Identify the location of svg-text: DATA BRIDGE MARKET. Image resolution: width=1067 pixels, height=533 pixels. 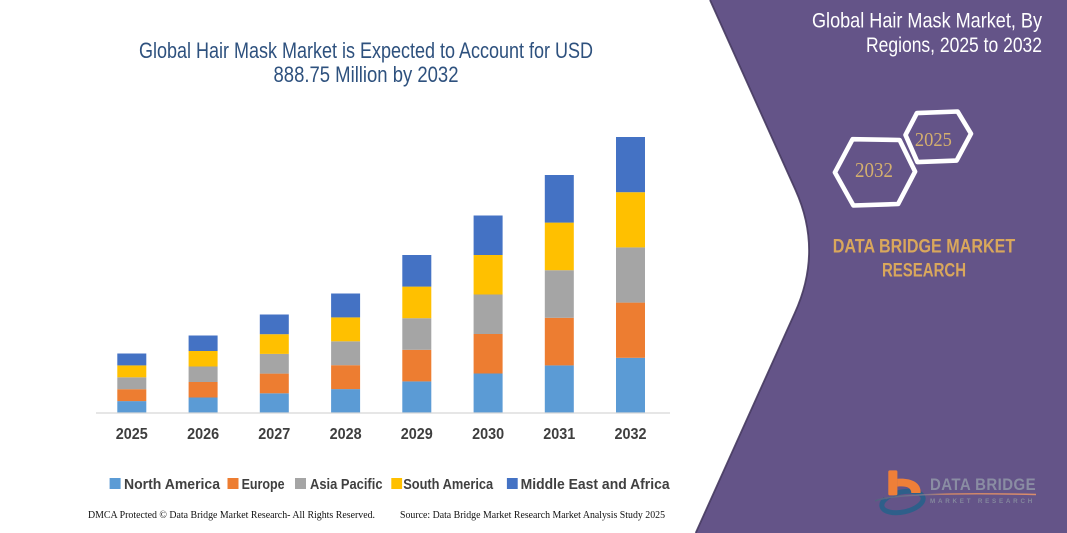
(924, 247).